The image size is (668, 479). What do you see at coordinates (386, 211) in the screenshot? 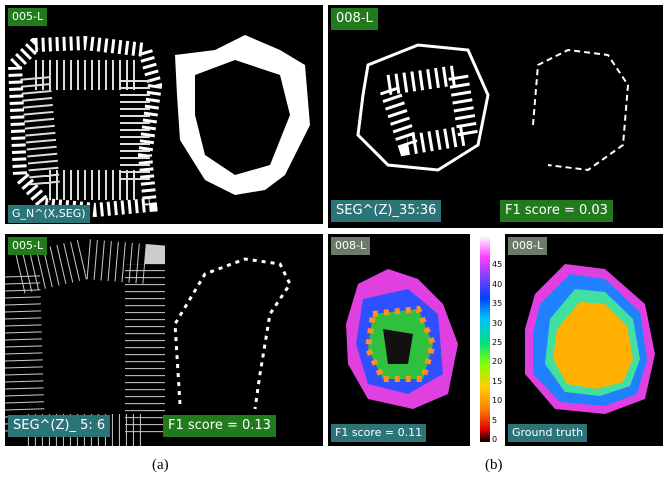
I see `method-label: SEG^(Z)_35:36` at bounding box center [386, 211].